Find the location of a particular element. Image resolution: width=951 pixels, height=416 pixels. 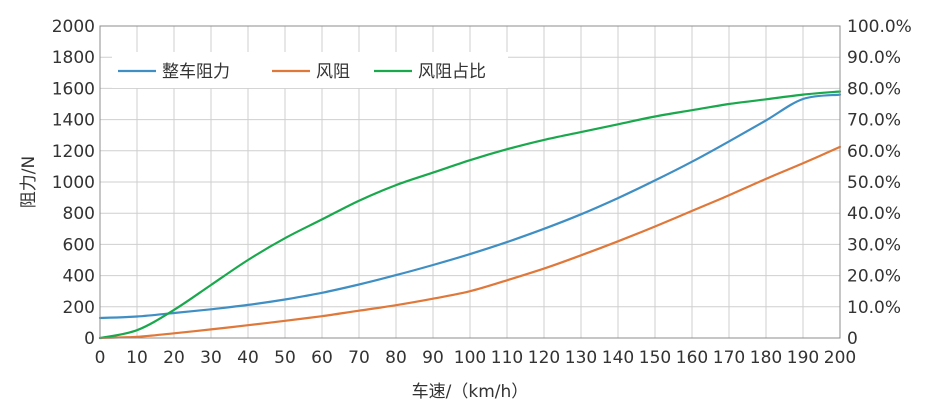

y2-tick-label: 0 is located at coordinates (852, 339).